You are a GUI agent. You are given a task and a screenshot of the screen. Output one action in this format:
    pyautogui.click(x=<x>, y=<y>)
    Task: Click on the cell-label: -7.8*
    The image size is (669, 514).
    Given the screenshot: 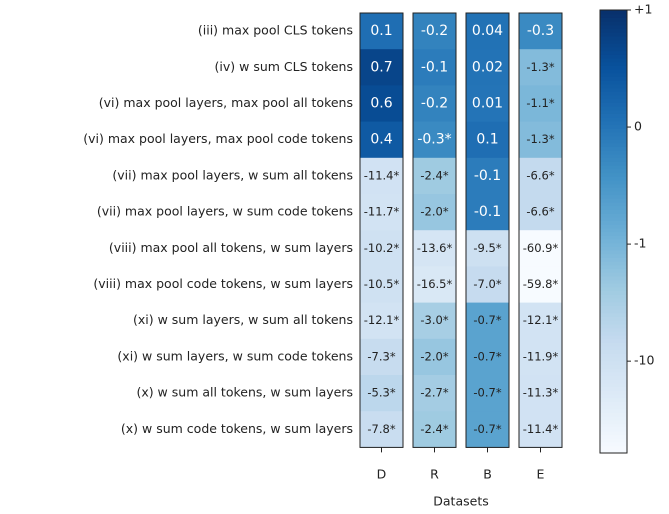 What is the action you would take?
    pyautogui.click(x=381, y=429)
    